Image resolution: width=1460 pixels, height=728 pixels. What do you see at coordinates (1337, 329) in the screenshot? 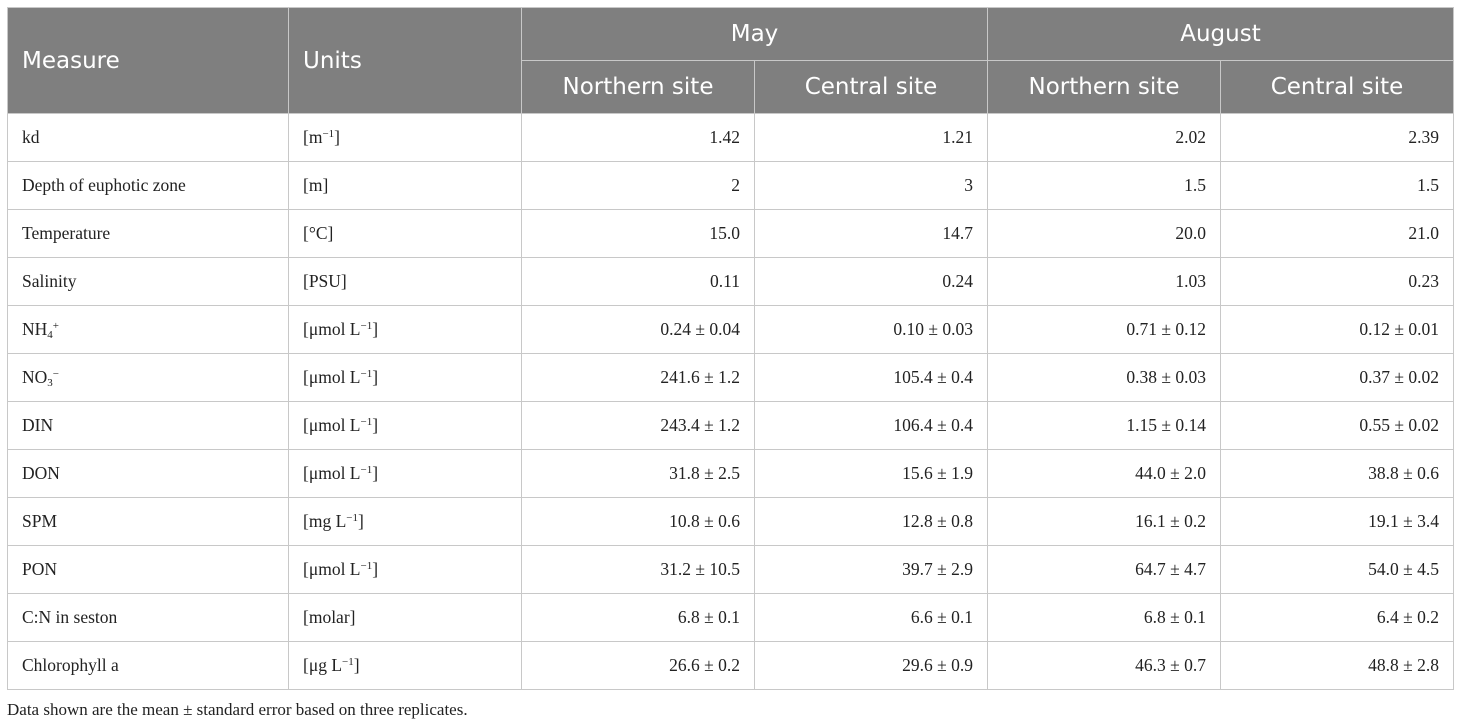
I see `value-cell: 0.12 ± 0.01` at bounding box center [1337, 329].